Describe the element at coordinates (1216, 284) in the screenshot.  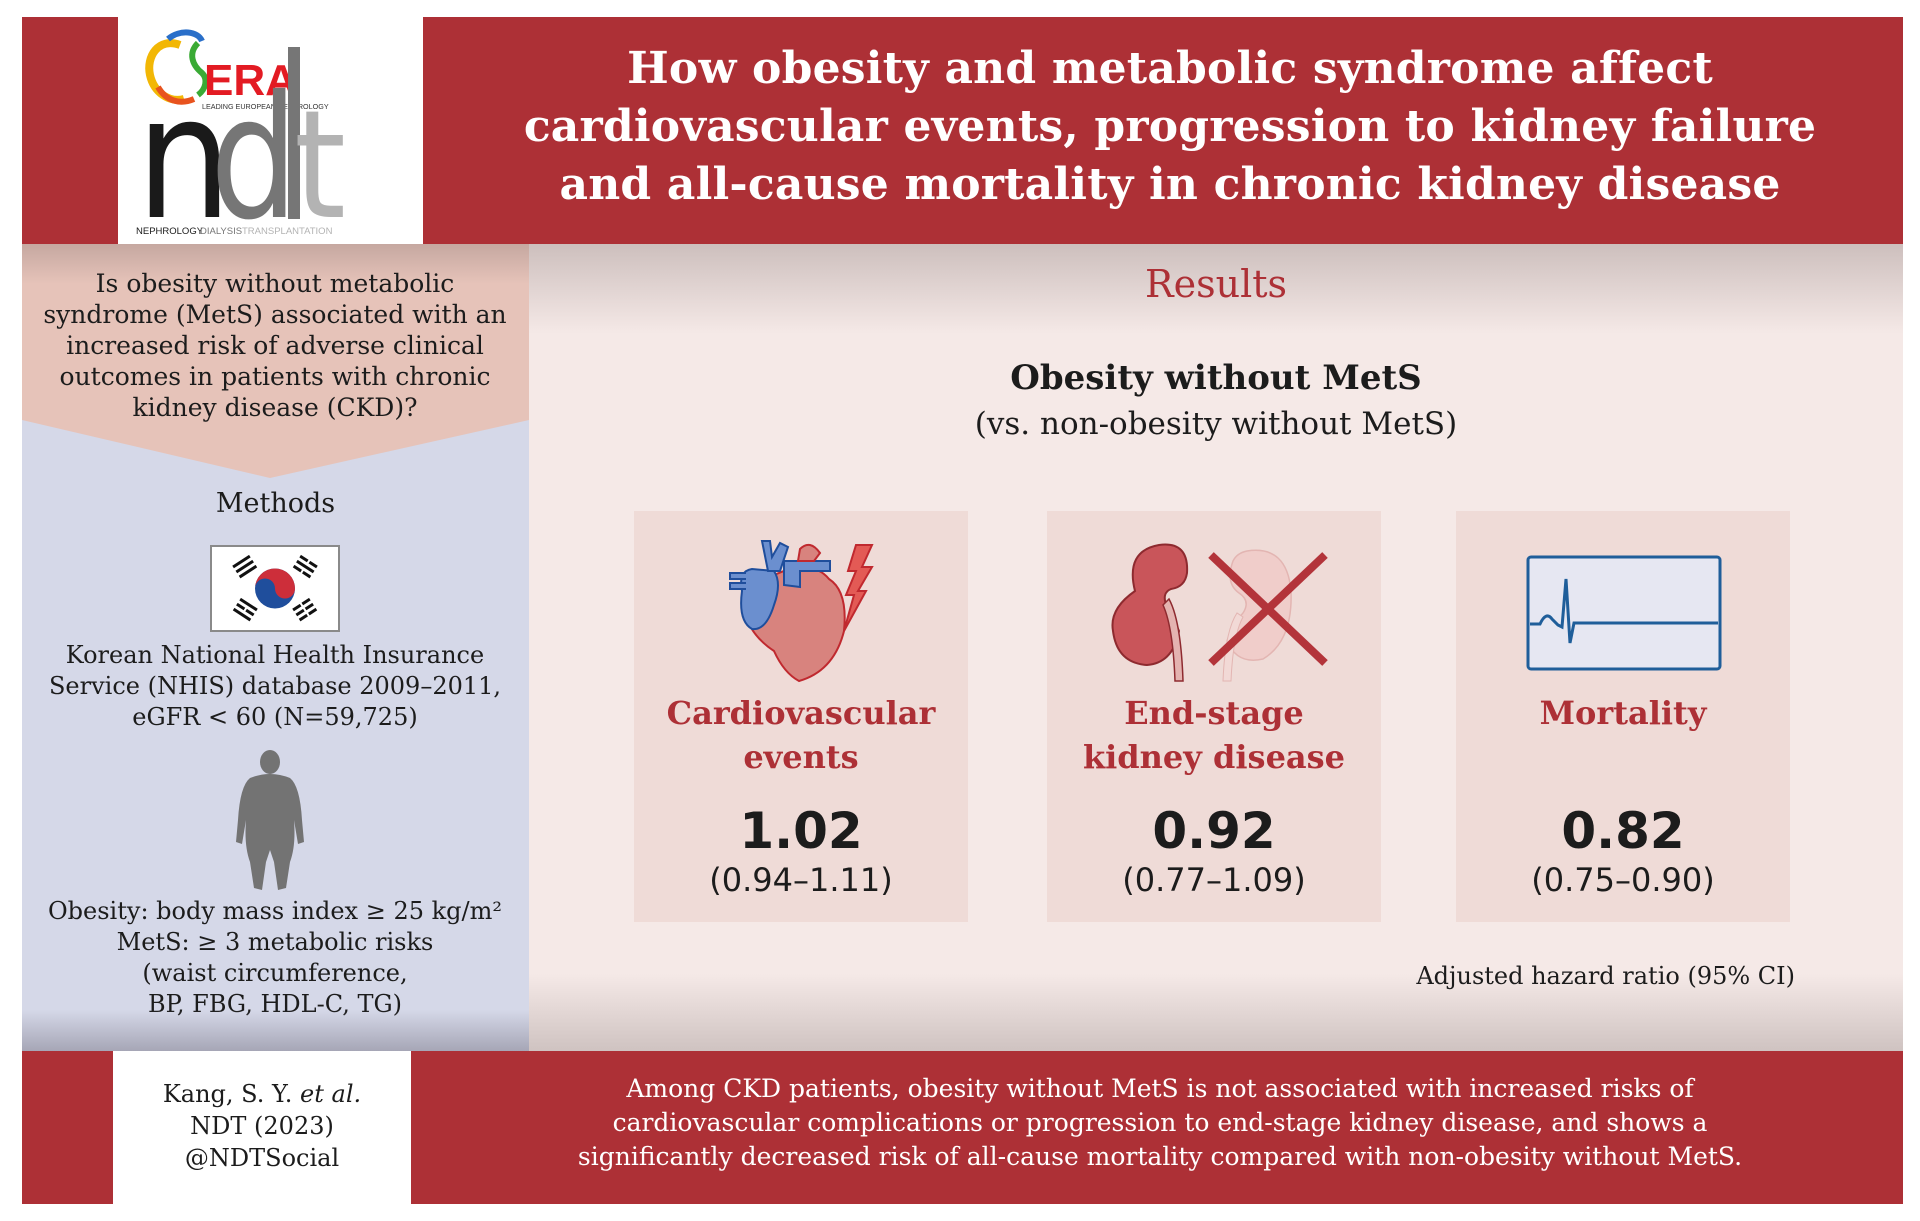
I see `results-heading: Results` at that location.